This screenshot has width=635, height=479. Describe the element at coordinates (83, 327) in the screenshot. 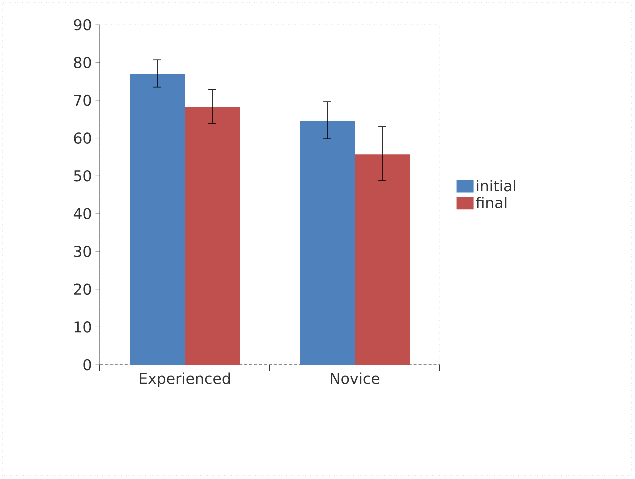

I see `y-tick-label: 10` at that location.